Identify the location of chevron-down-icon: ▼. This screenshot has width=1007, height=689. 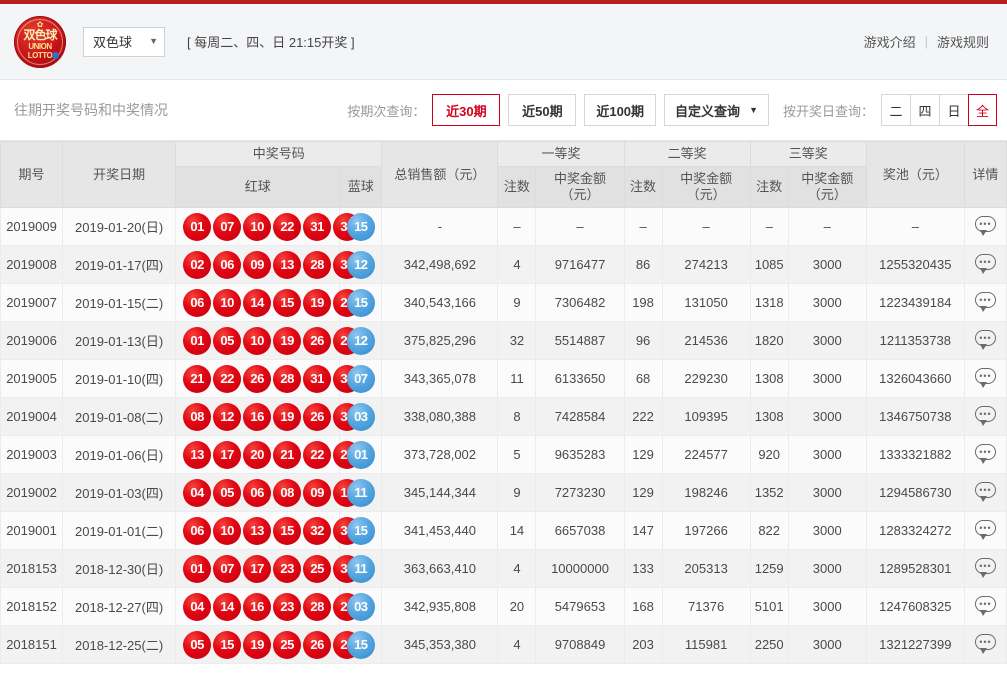
(753, 110).